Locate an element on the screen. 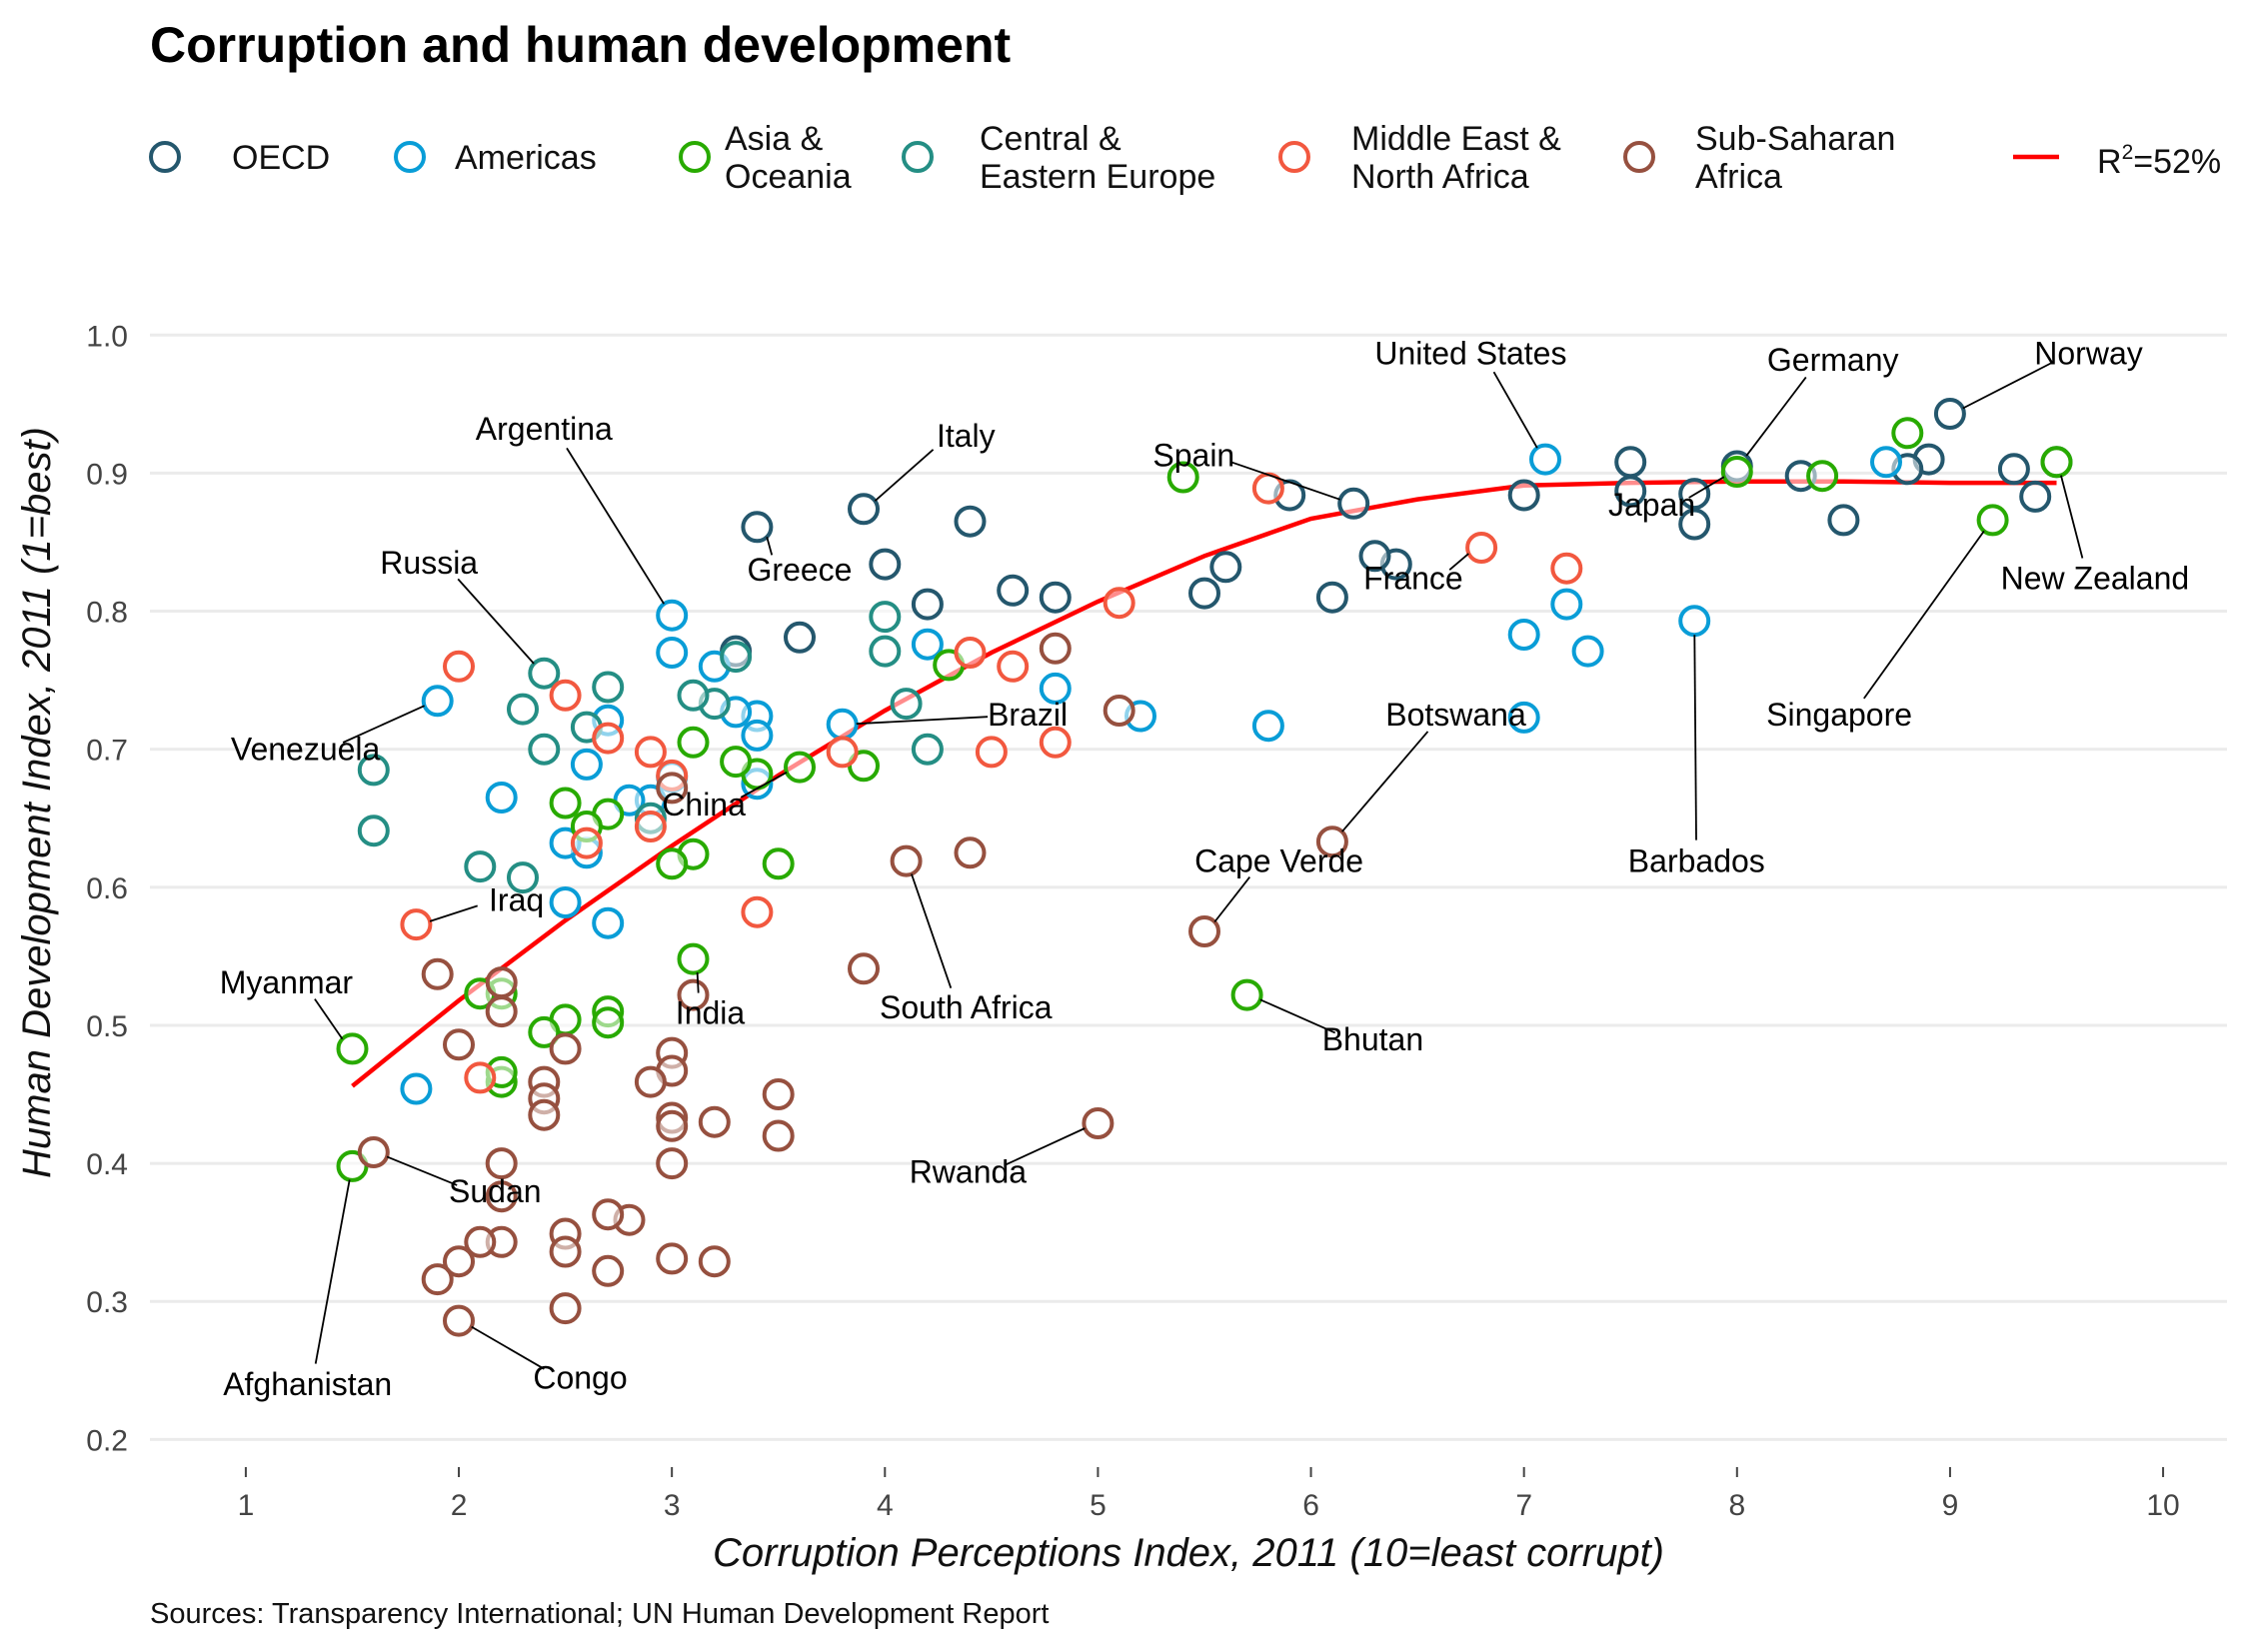 The image size is (2243, 1652). annotation-label: Iraq is located at coordinates (516, 899).